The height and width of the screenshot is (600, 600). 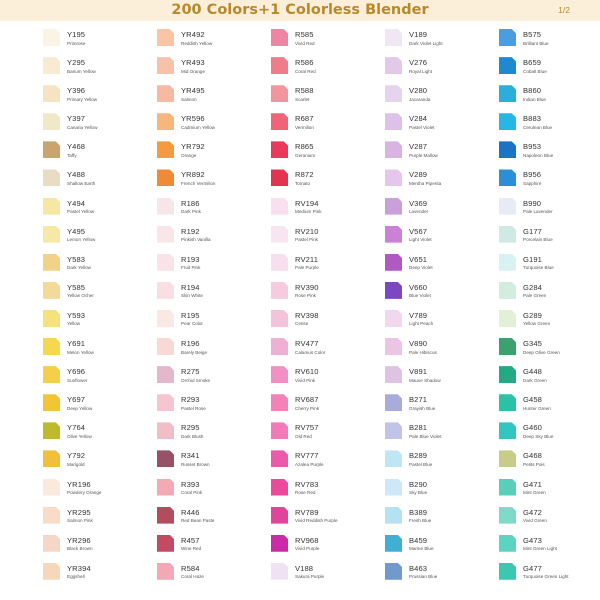 What do you see at coordinates (442, 404) in the screenshot?
I see `color-swatch-item: B271 Grayish Blue` at bounding box center [442, 404].